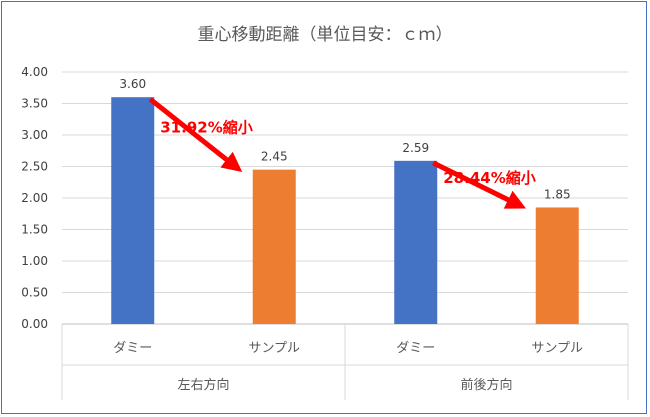 The height and width of the screenshot is (417, 650). What do you see at coordinates (325, 35) in the screenshot?
I see `chart-title: 重心移動距離（単位目安：ｃｍ）` at bounding box center [325, 35].